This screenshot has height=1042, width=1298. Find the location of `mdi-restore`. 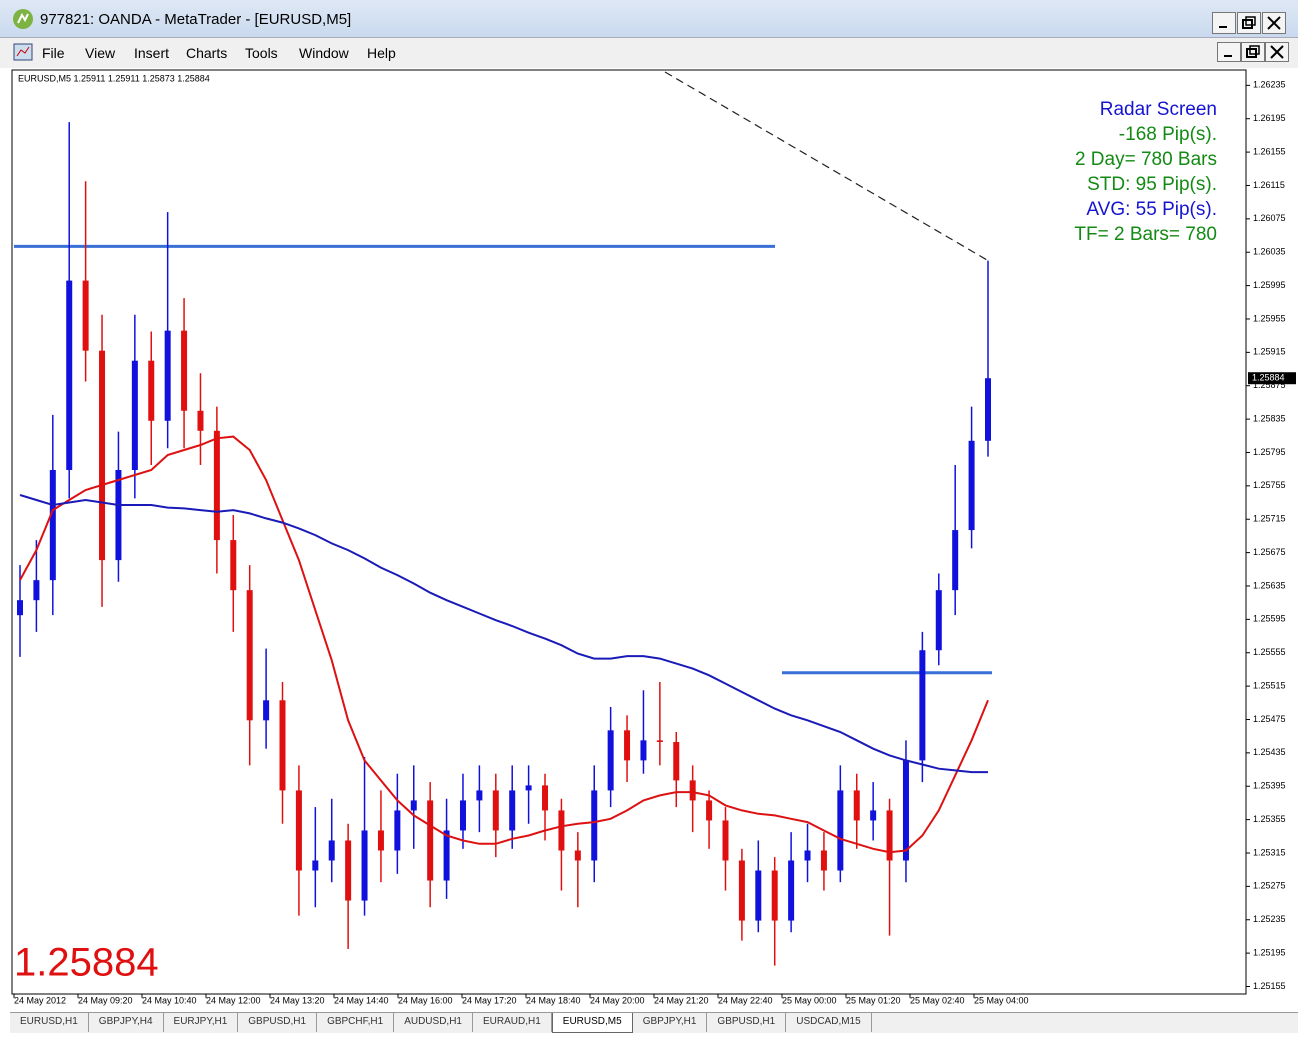

mdi-restore is located at coordinates (1253, 52).